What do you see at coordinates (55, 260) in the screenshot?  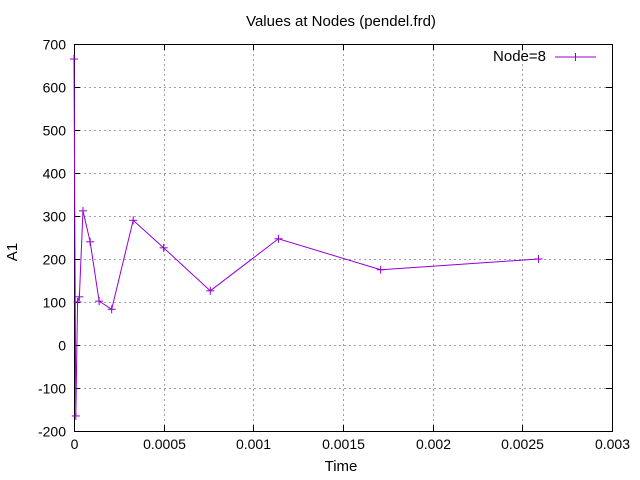 I see `y-tick-label: 200` at bounding box center [55, 260].